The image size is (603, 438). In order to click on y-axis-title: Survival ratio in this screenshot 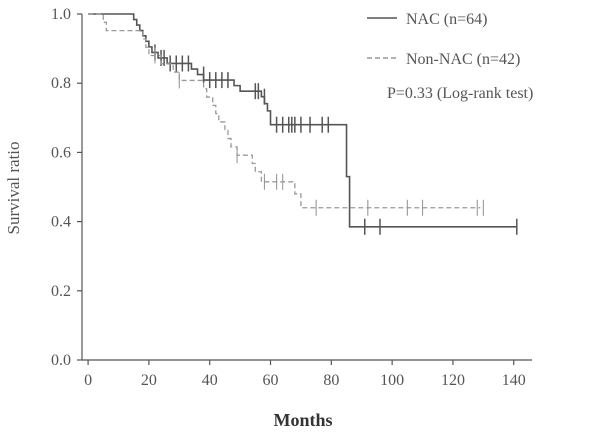, I will do `click(13, 187)`.